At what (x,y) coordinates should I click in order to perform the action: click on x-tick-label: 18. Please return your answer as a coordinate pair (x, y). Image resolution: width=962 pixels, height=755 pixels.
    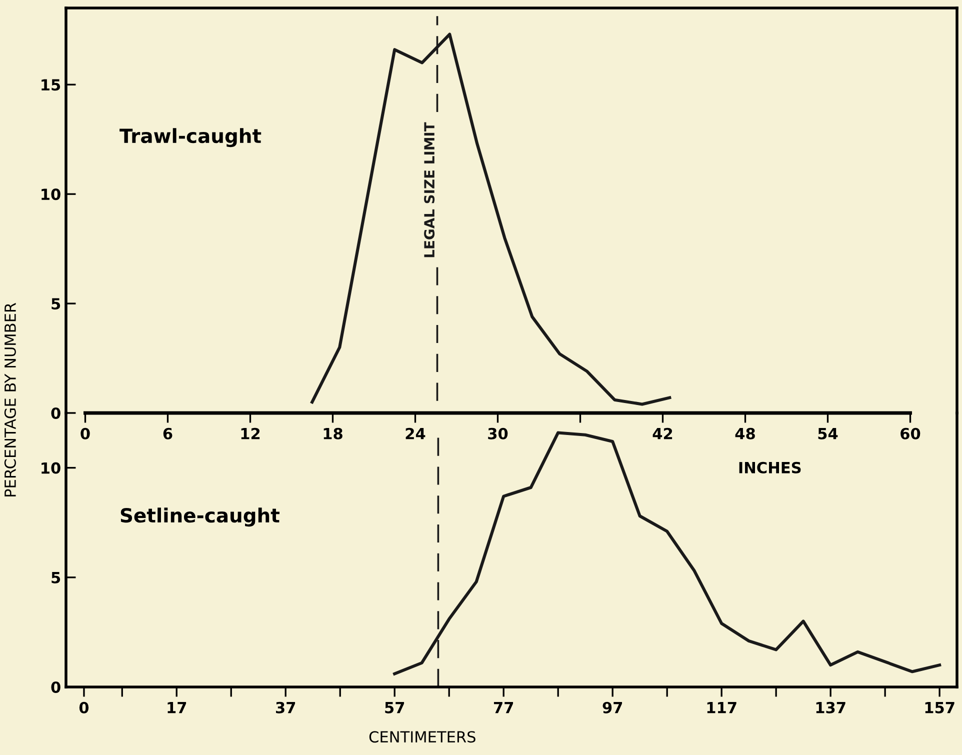
    Looking at the image, I should click on (333, 434).